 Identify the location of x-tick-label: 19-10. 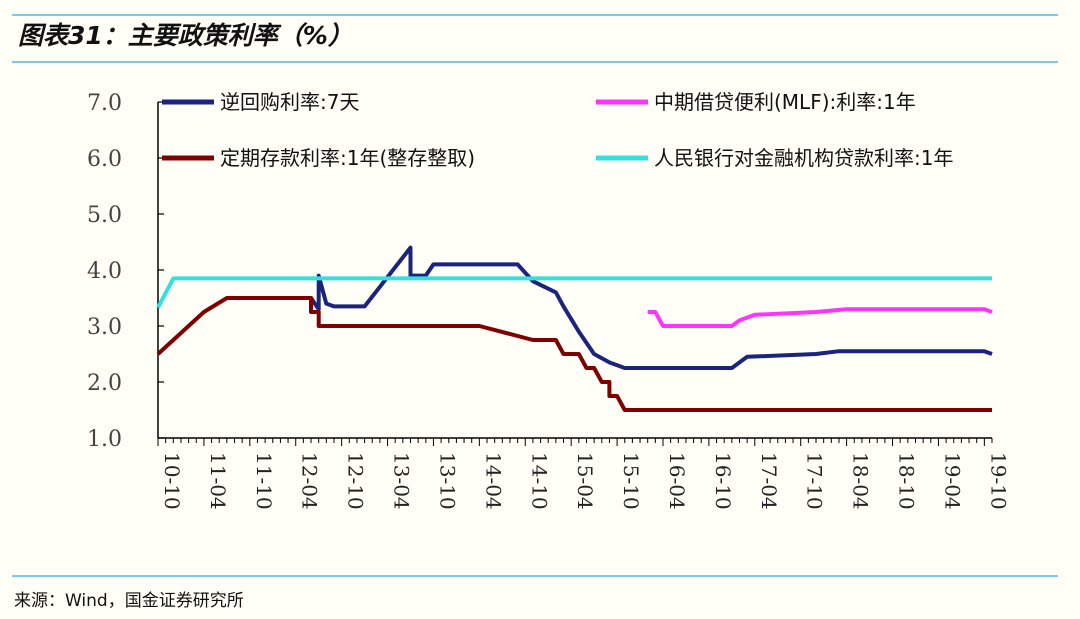
(998, 481).